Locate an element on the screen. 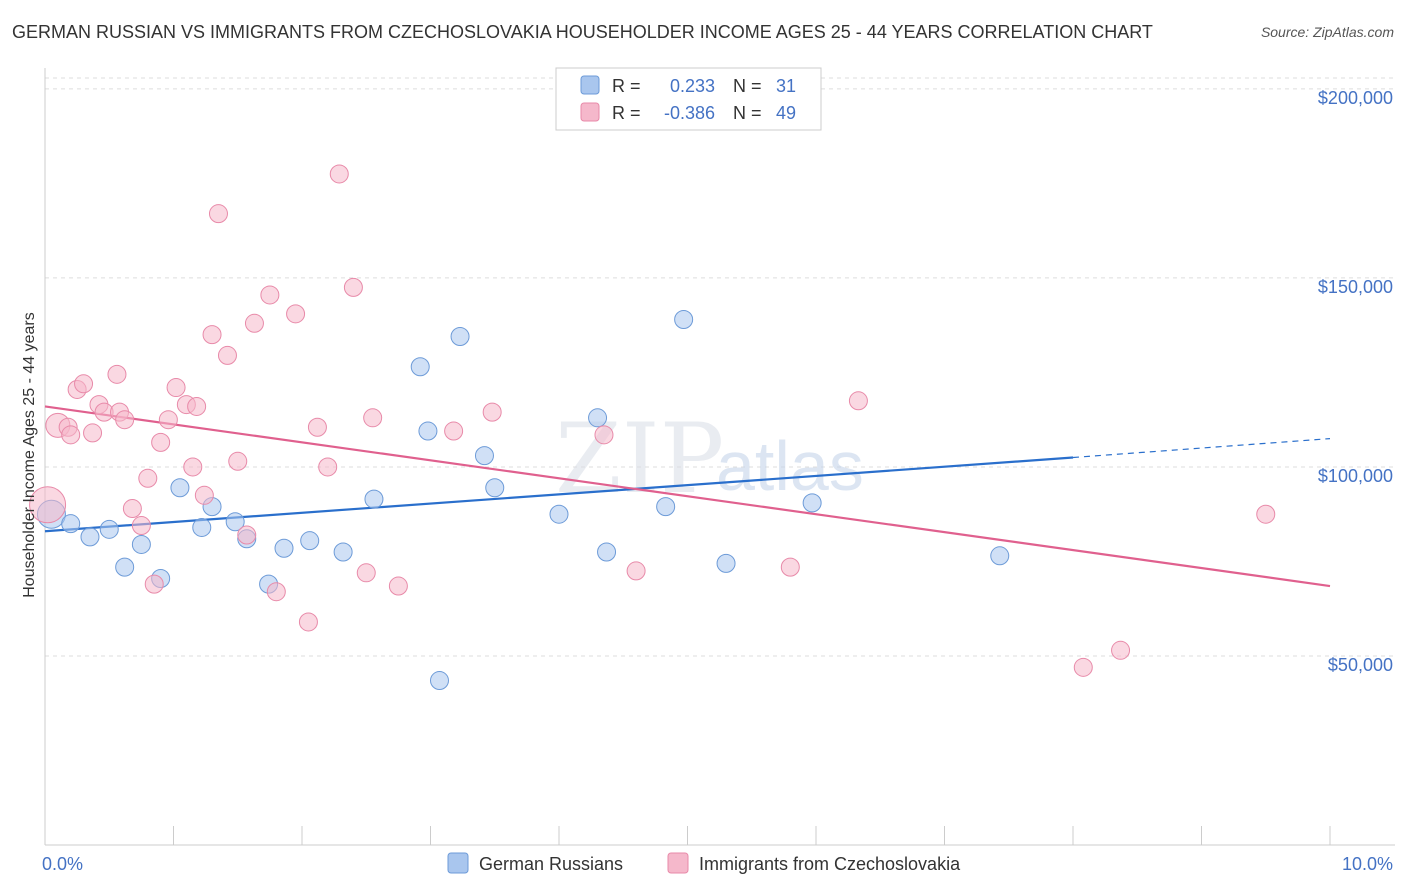 The width and height of the screenshot is (1406, 892). y-tick-label: $150,000 is located at coordinates (1355, 287).